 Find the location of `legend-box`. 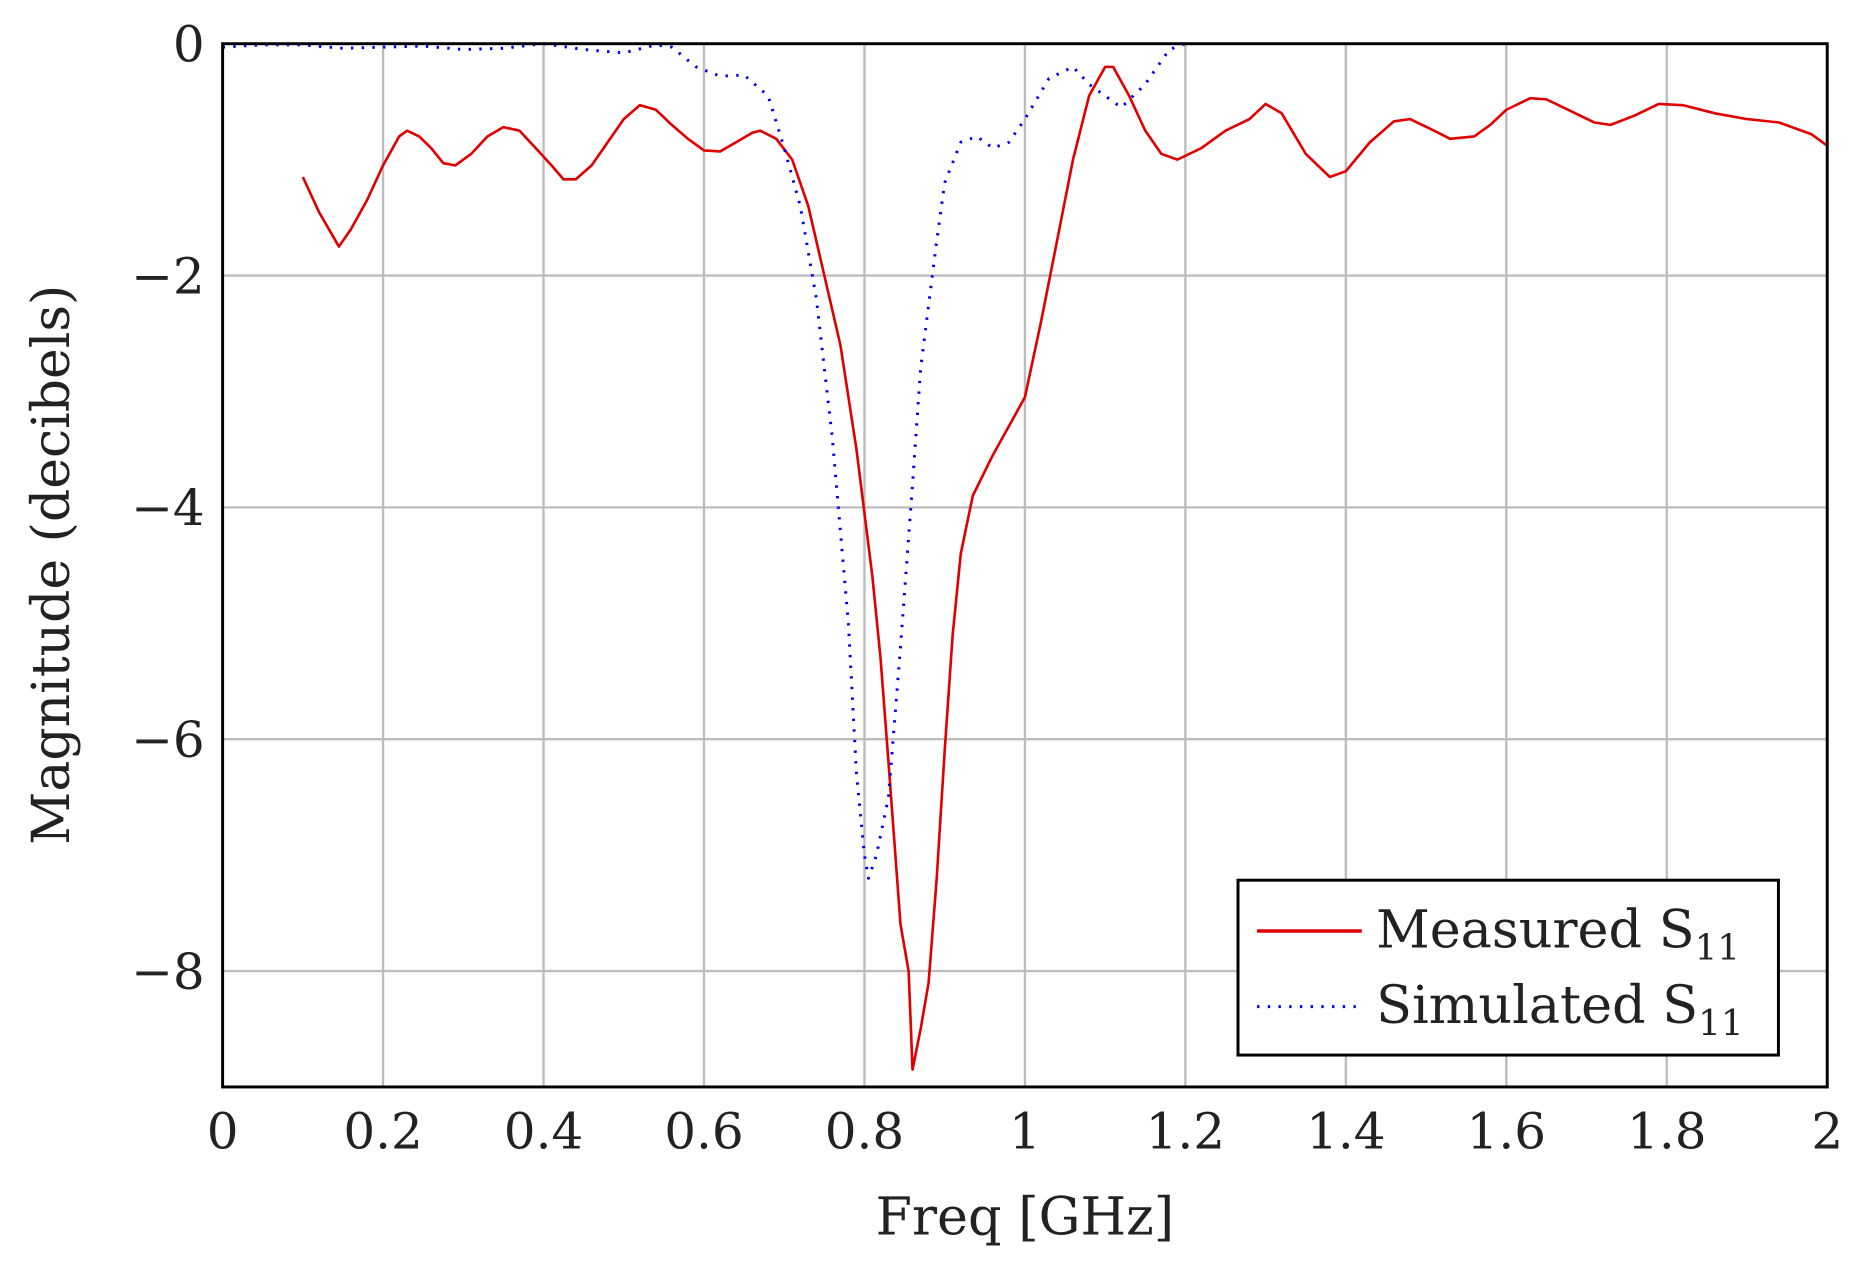

legend-box is located at coordinates (1508, 967).